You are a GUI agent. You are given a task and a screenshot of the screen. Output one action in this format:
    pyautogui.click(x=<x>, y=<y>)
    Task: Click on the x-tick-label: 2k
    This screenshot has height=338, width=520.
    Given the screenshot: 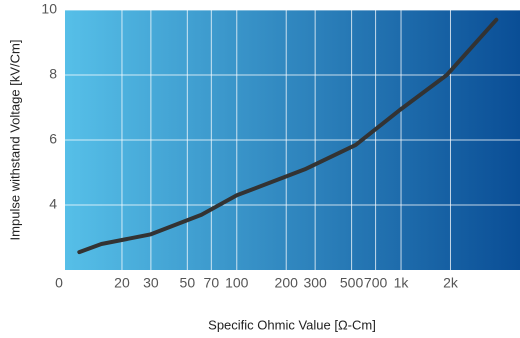 What is the action you would take?
    pyautogui.click(x=451, y=283)
    